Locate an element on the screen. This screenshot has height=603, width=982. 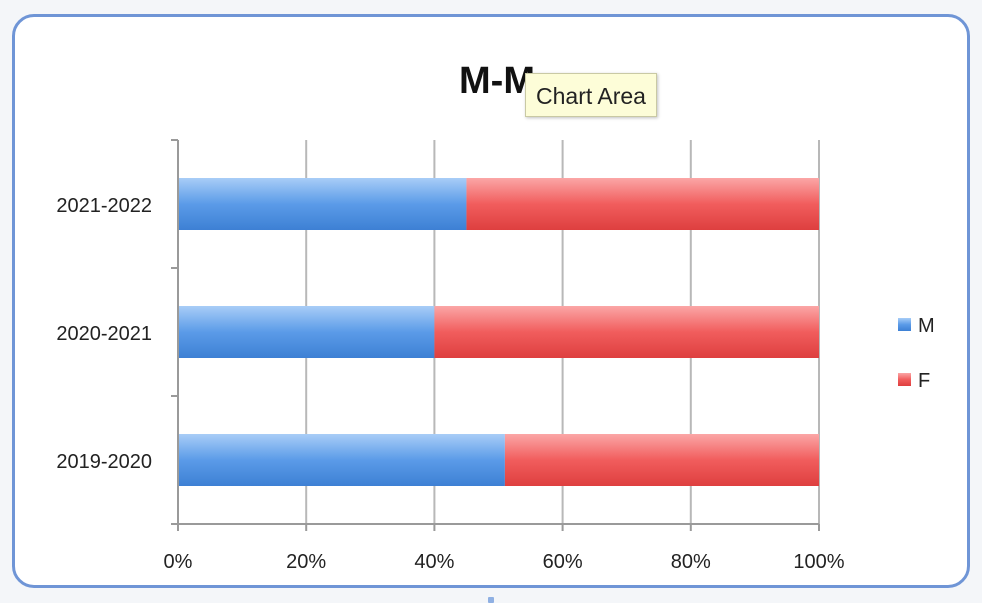
x-tick-label: 40% is located at coordinates (434, 562).